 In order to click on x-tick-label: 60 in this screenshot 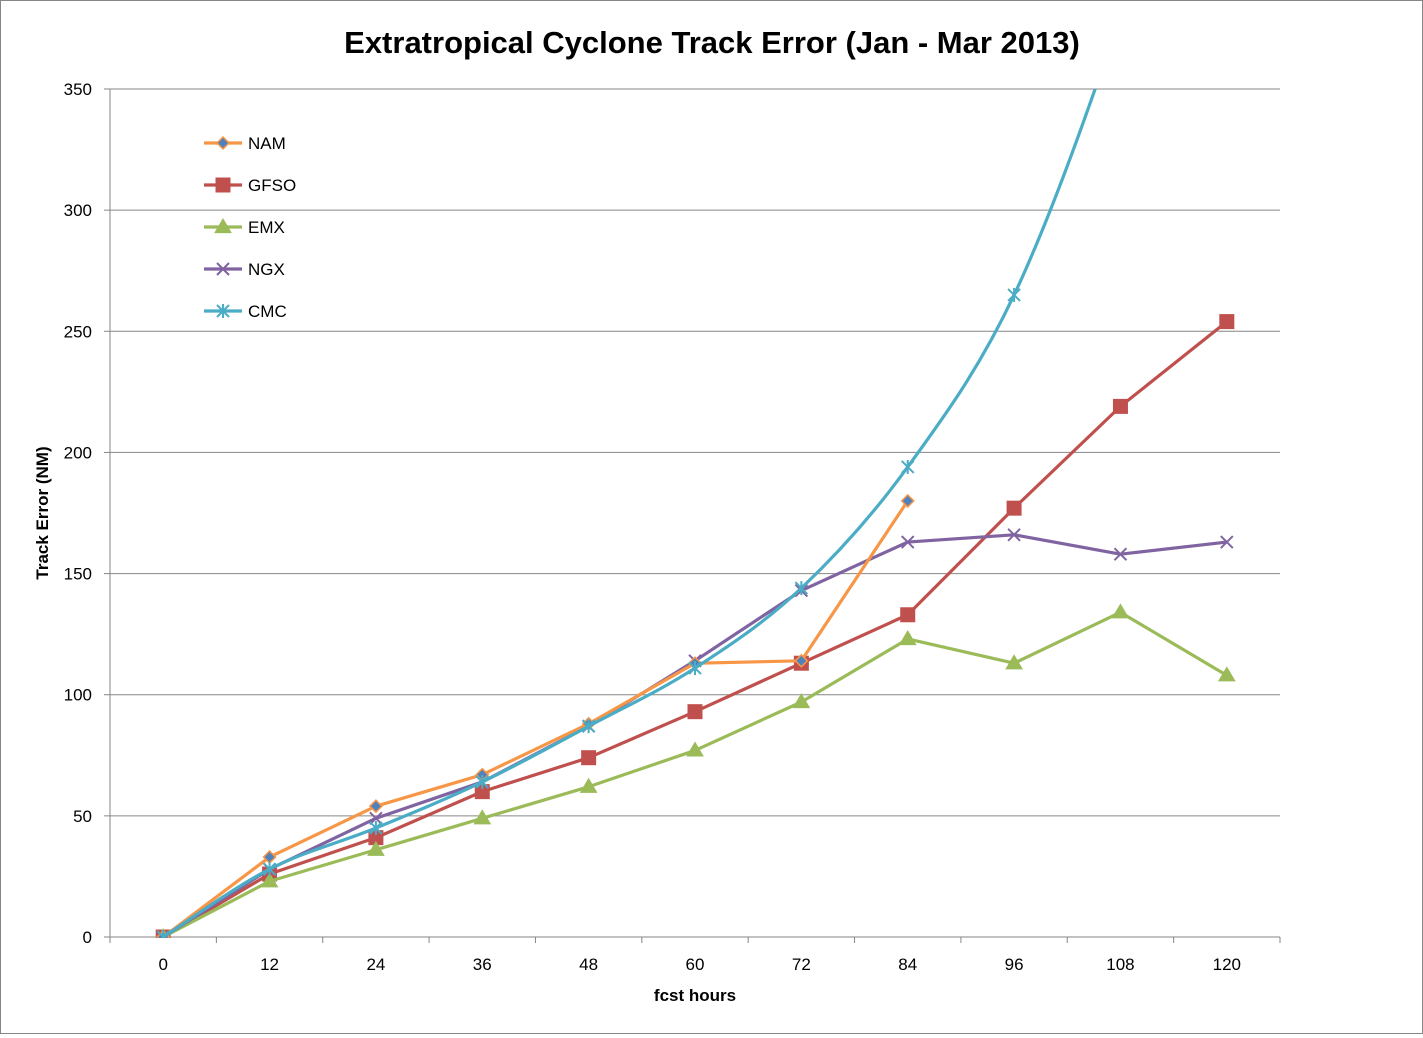, I will do `click(695, 964)`.